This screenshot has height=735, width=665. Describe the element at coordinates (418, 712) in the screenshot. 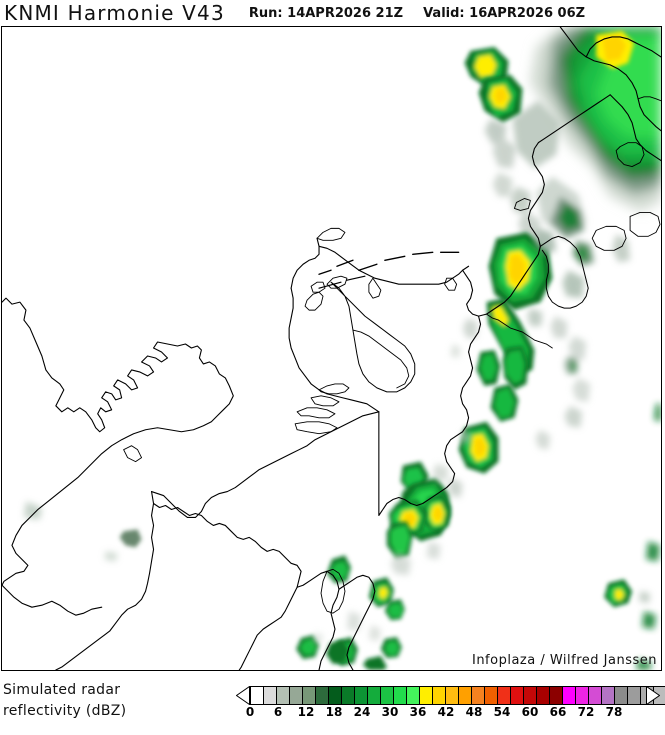

I see `colorbar-tick: 36` at that location.